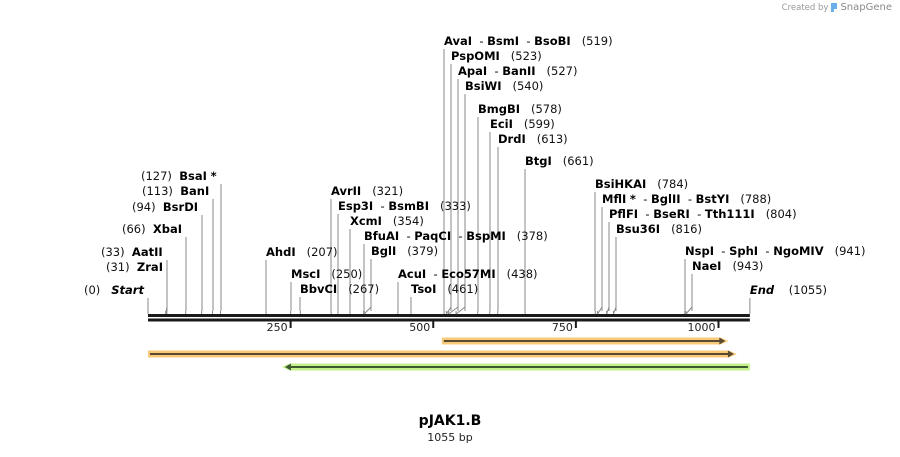  What do you see at coordinates (788, 290) in the screenshot?
I see `sequence-end-label: End (1055)` at bounding box center [788, 290].